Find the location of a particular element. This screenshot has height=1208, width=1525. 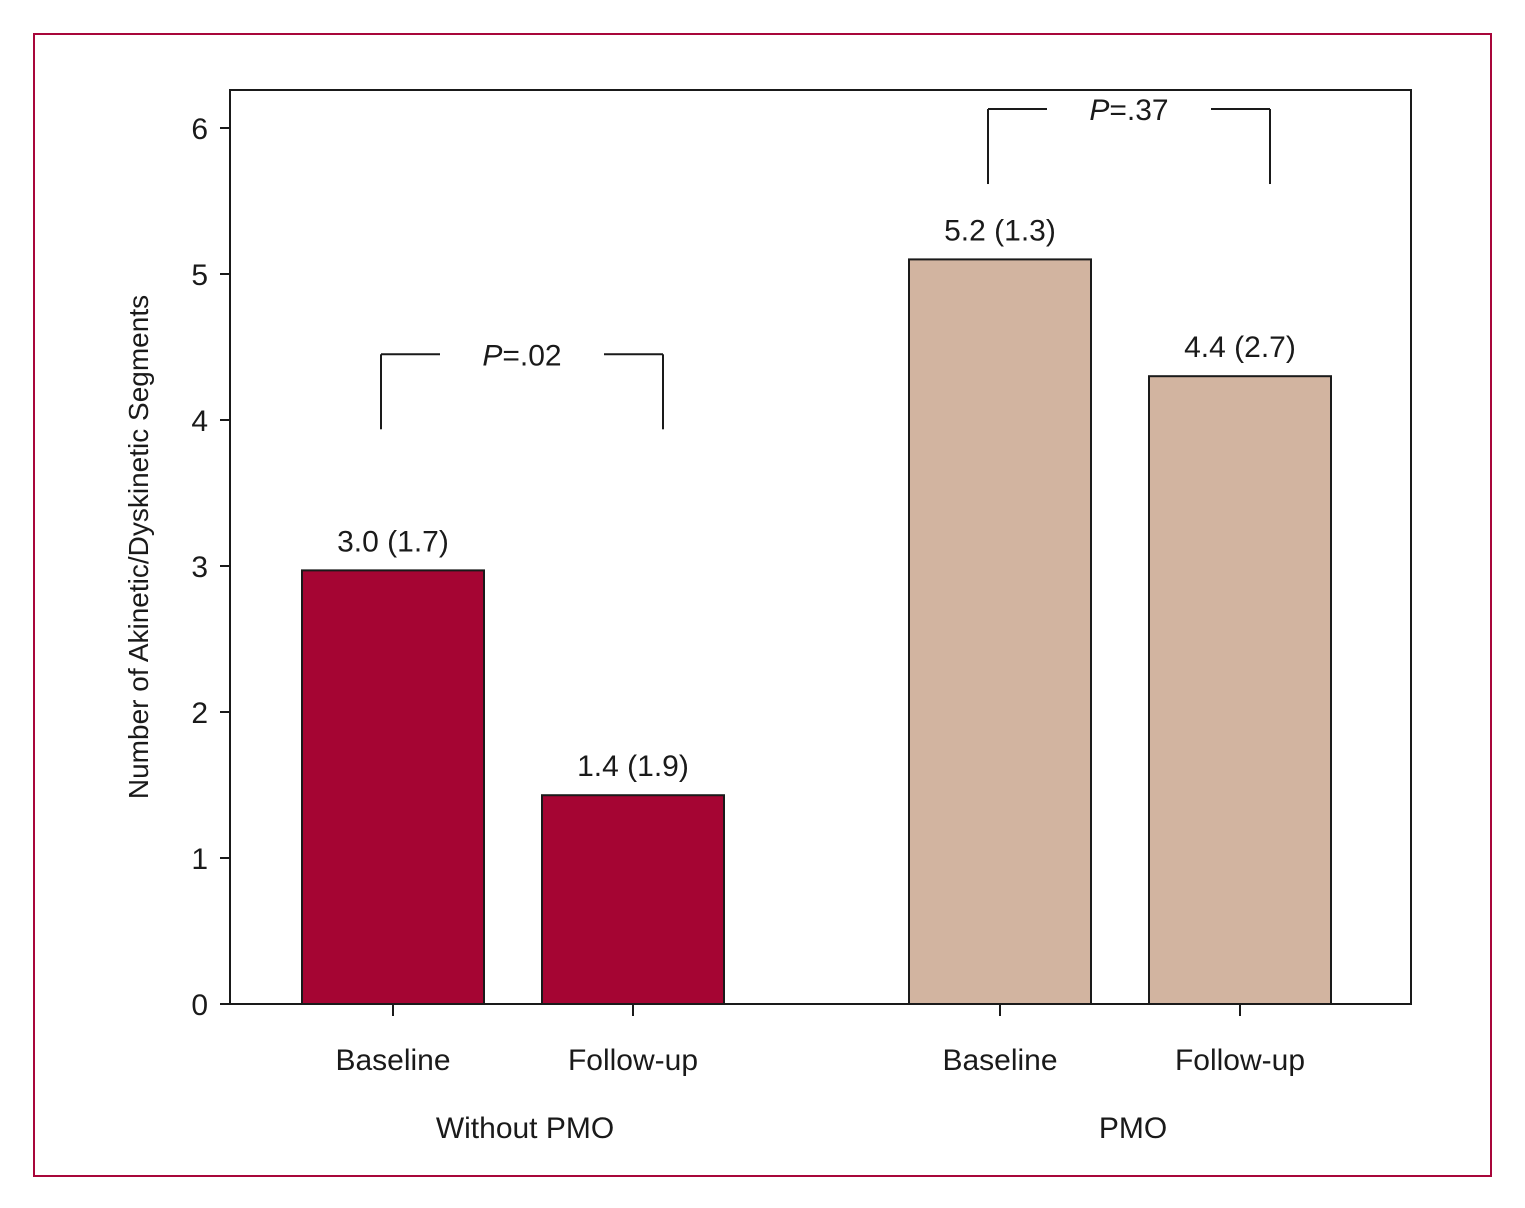

data-label: 1.4 (1.9) is located at coordinates (633, 766).